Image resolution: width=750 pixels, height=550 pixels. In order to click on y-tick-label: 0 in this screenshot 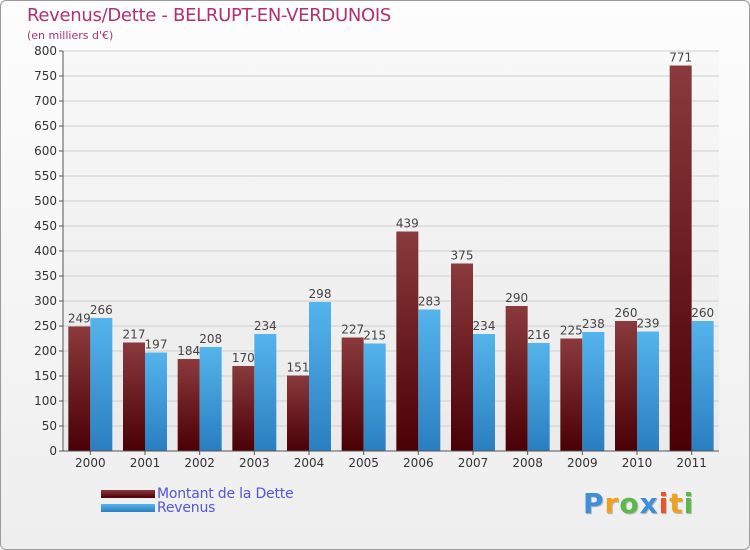, I will do `click(53, 451)`.